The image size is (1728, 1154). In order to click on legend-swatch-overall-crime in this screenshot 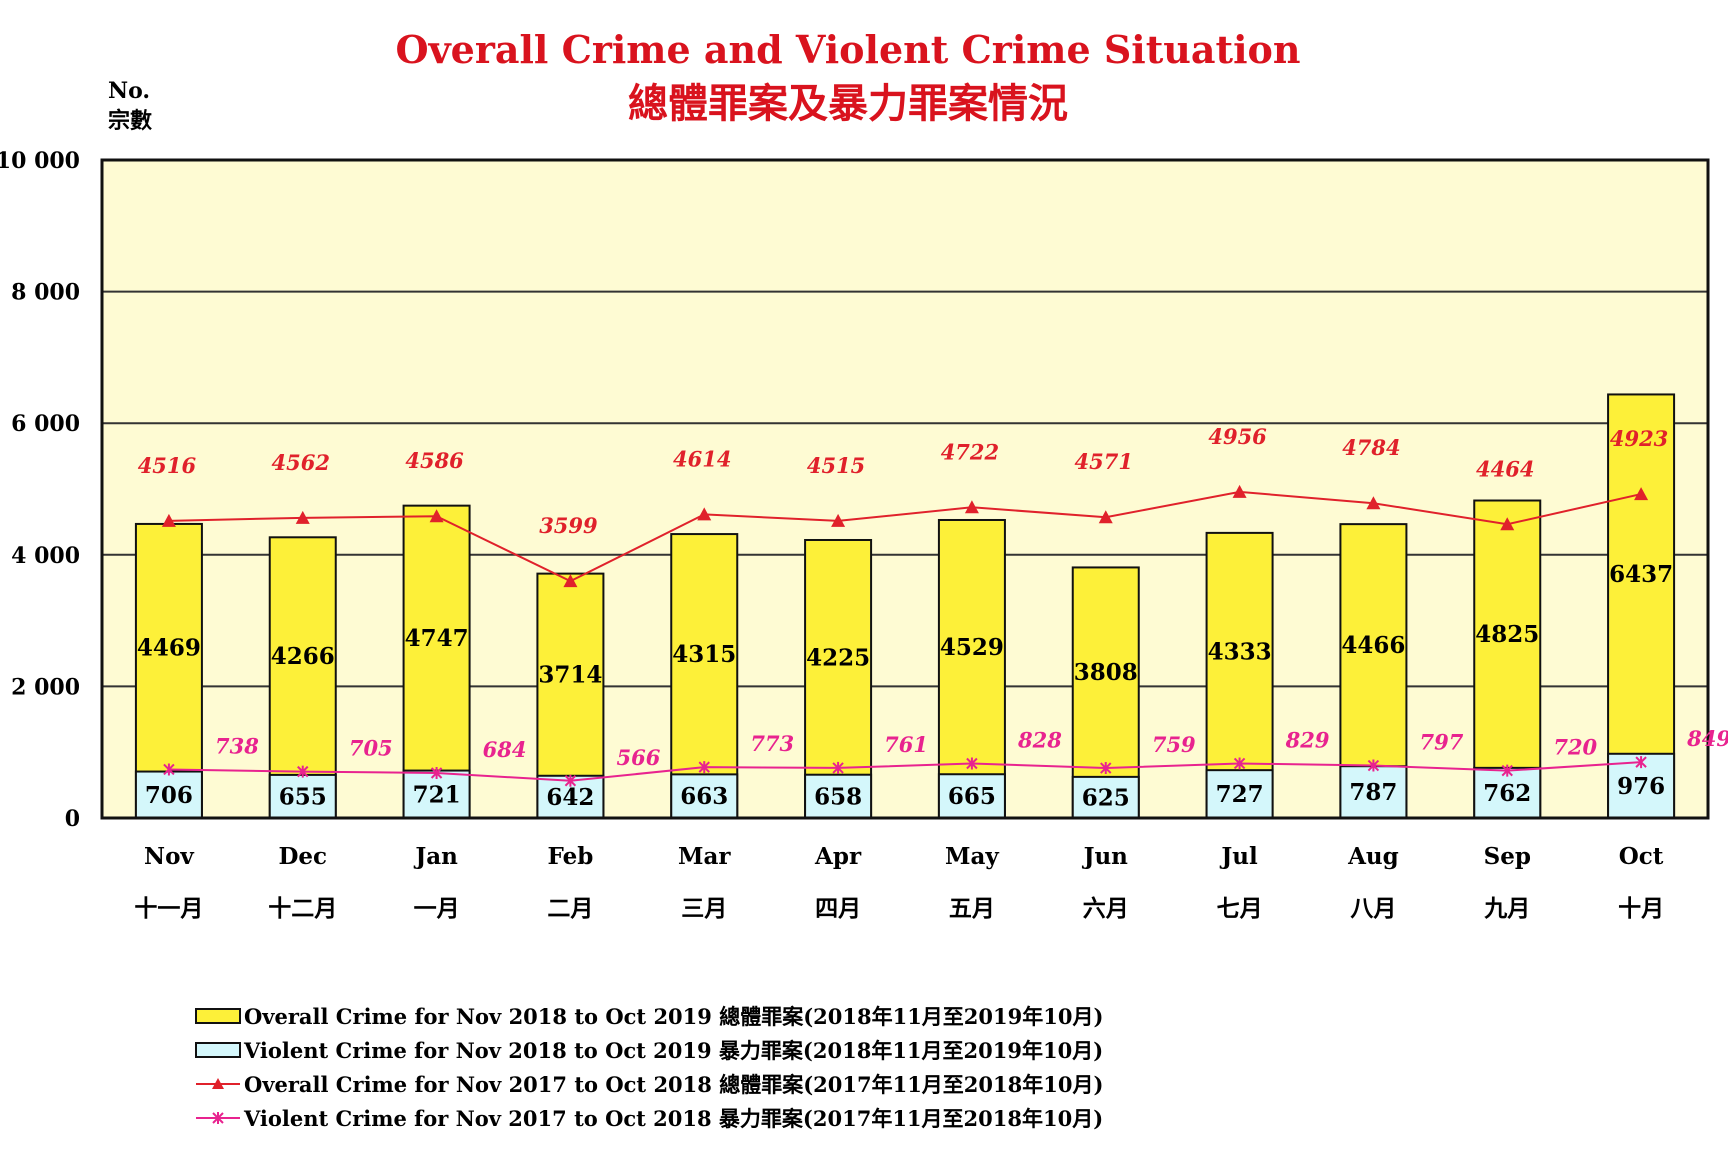, I will do `click(218, 1016)`.